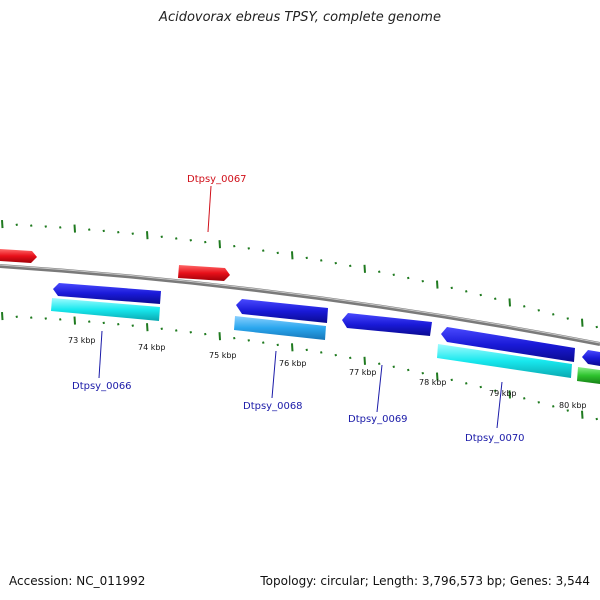 The height and width of the screenshot is (600, 600). I want to click on gene-label-dtpsy-0066: Dtpsy_0066, so click(102, 386).